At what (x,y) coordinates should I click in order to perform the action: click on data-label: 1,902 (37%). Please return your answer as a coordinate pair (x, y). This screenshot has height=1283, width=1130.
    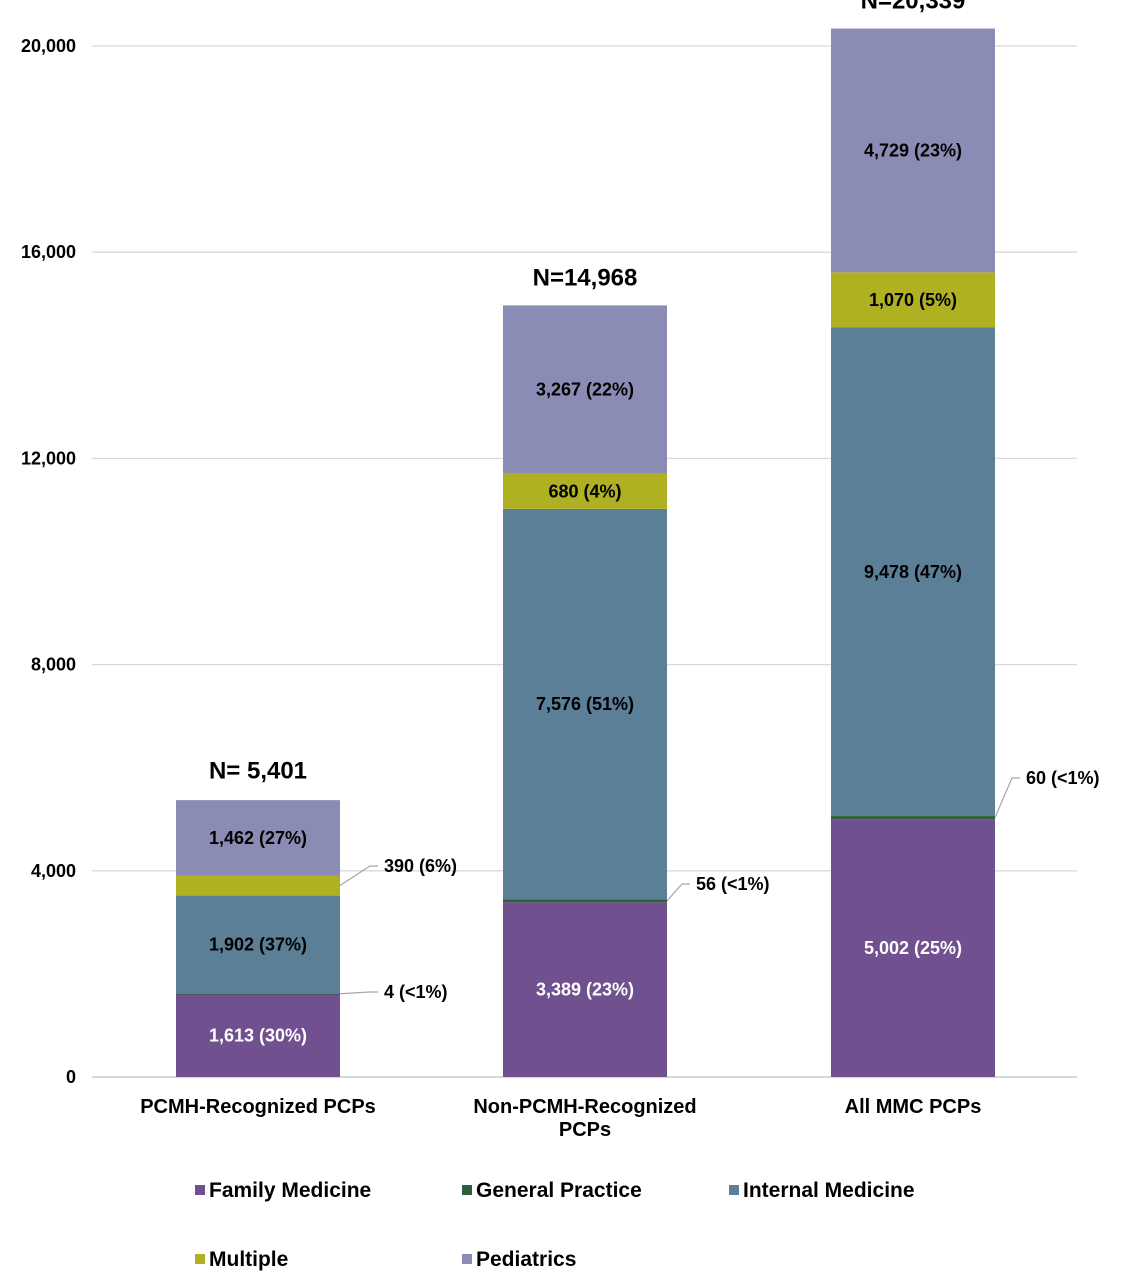
    Looking at the image, I should click on (258, 945).